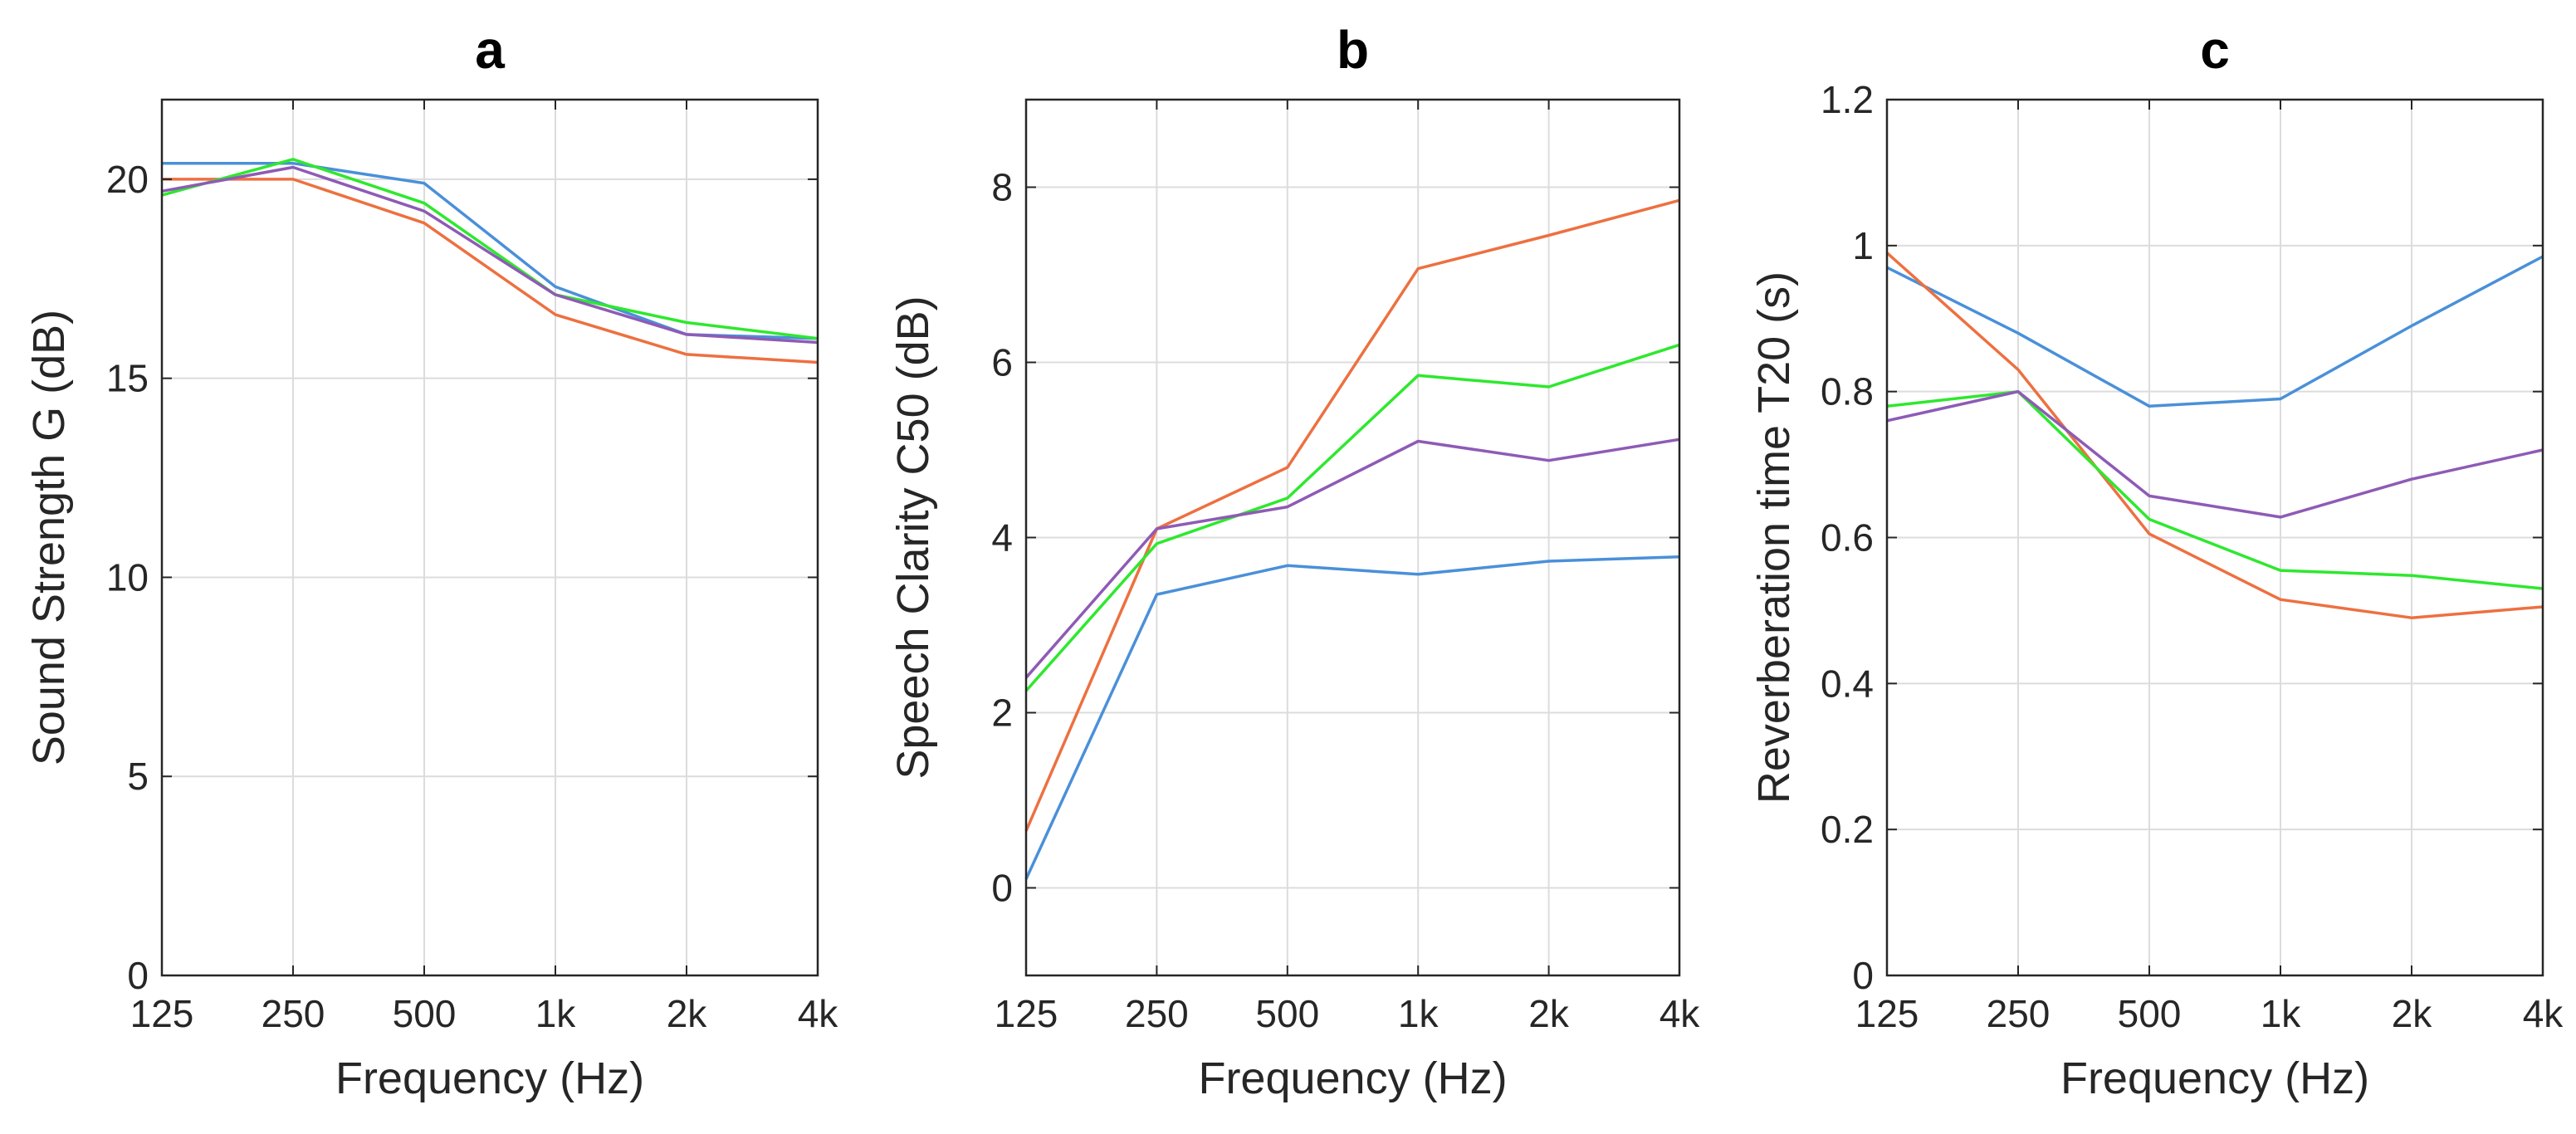 This screenshot has width=2576, height=1134. What do you see at coordinates (1847, 683) in the screenshot?
I see `y-tick-label: 0.4` at bounding box center [1847, 683].